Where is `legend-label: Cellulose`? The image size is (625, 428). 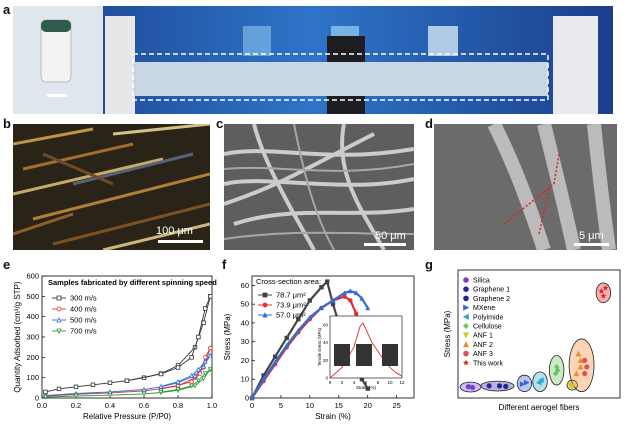
legend-label: Cellulose is located at coordinates (487, 327).